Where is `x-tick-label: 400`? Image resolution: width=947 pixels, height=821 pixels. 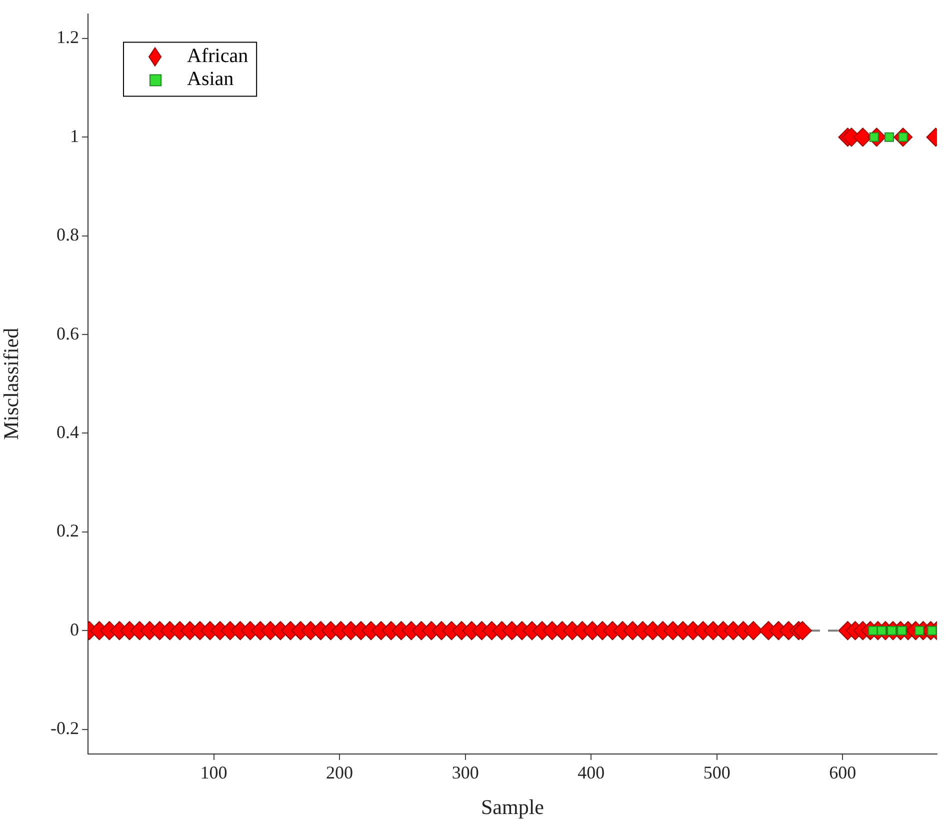 x-tick-label: 400 is located at coordinates (591, 772).